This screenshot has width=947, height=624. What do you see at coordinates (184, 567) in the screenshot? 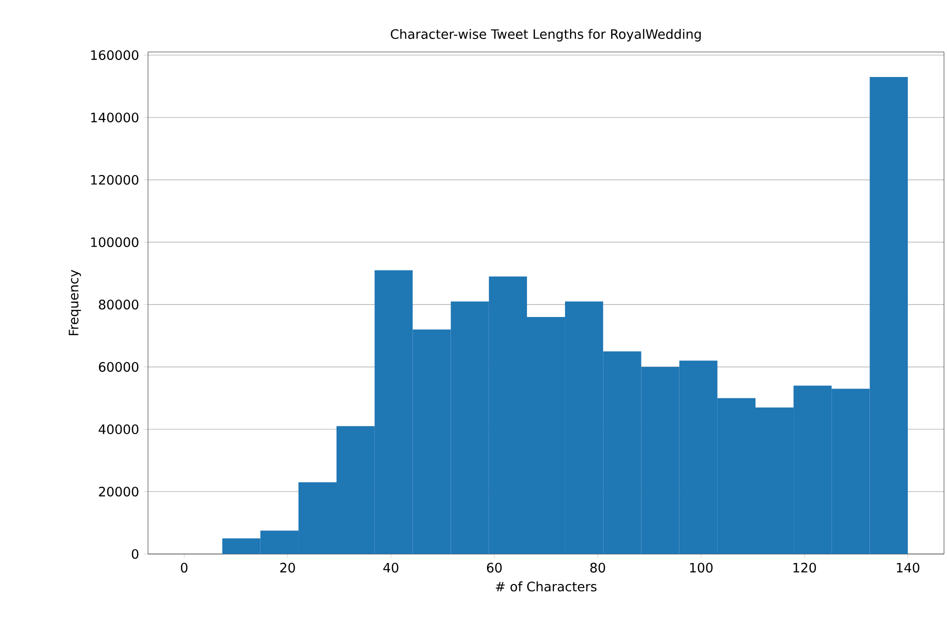
I see `x-tick-label: 0` at bounding box center [184, 567].